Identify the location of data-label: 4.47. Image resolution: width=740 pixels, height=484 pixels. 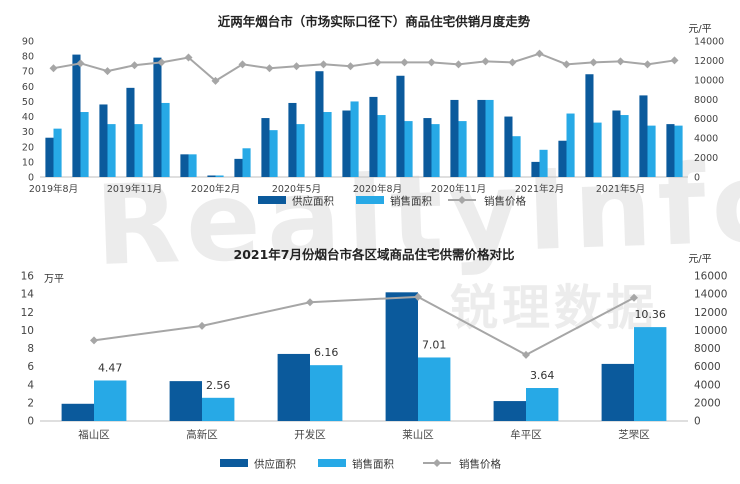
(110, 367).